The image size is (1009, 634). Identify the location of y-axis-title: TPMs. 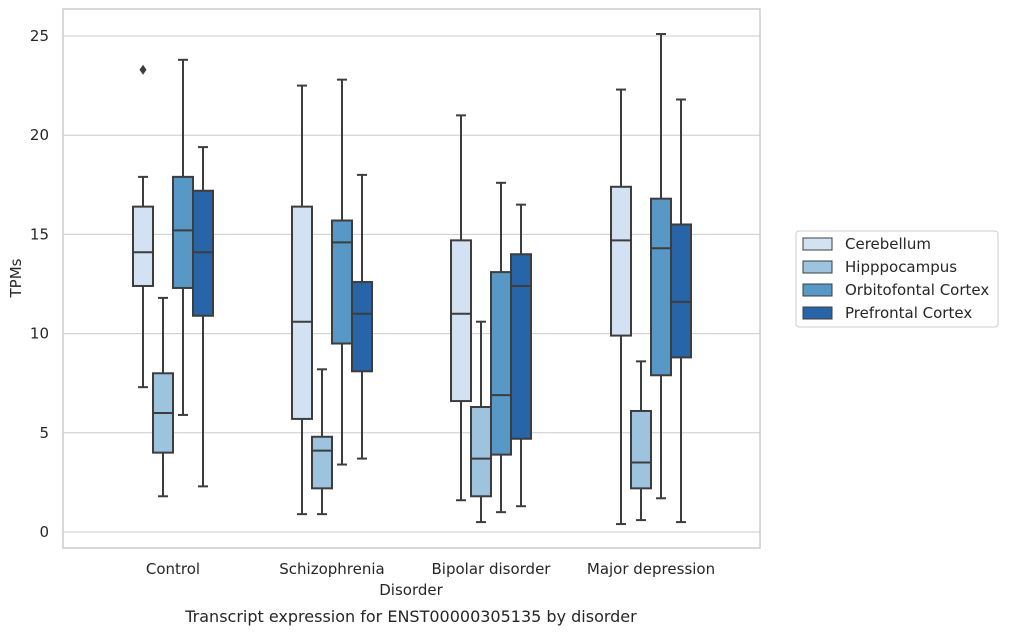
(16, 278).